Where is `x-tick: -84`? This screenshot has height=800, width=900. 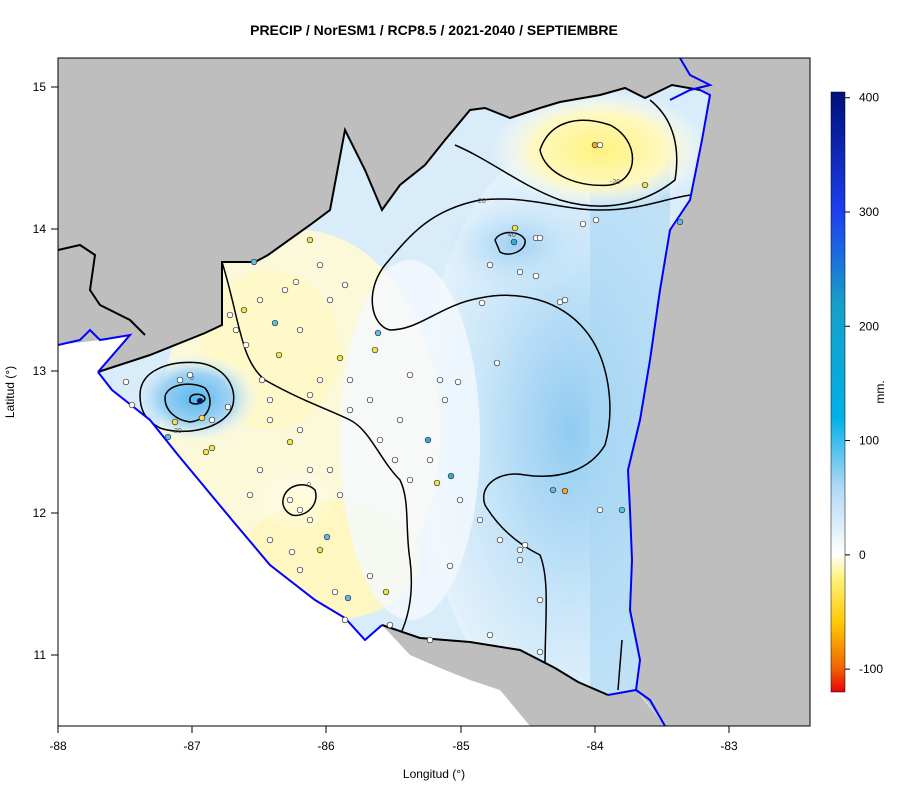 x-tick: -84 is located at coordinates (595, 739).